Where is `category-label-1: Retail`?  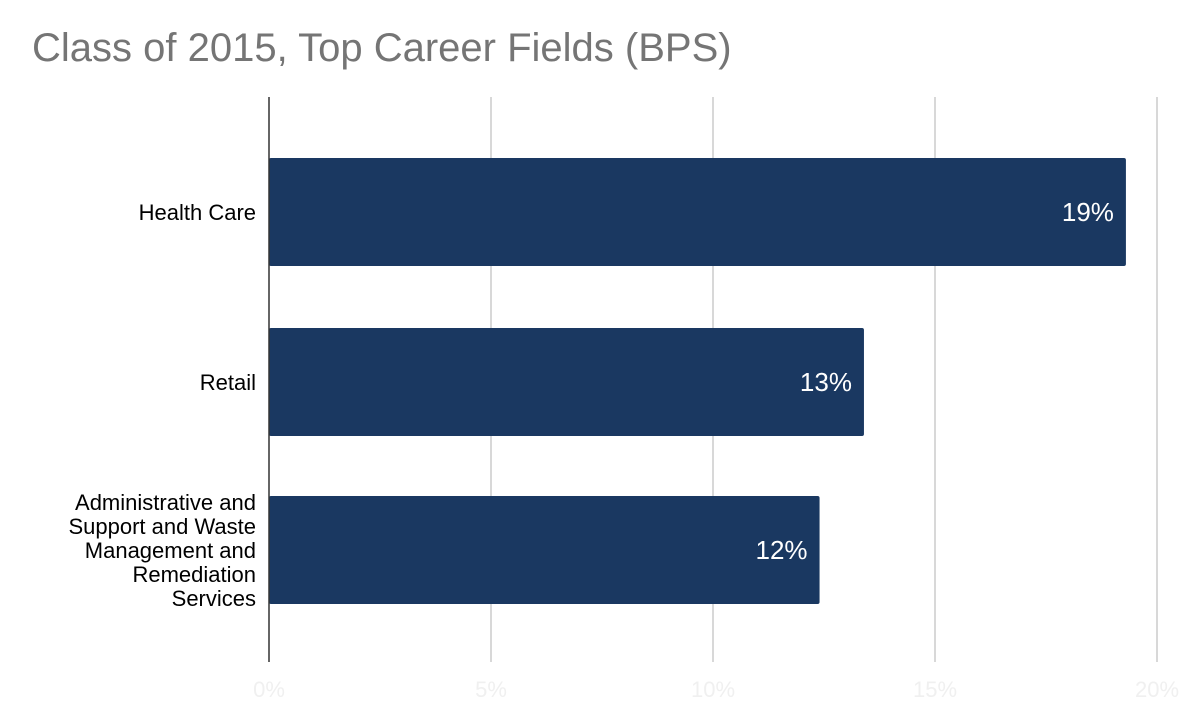
category-label-1: Retail is located at coordinates (228, 382).